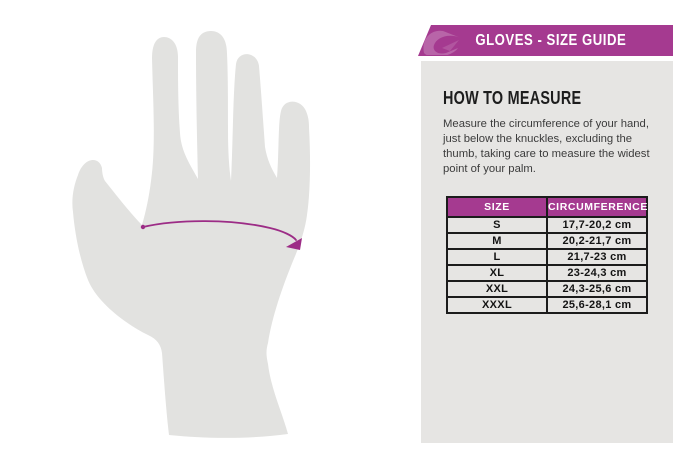  I want to click on size-table-header-row: SIZE CIRCUMFERENCE, so click(547, 207).